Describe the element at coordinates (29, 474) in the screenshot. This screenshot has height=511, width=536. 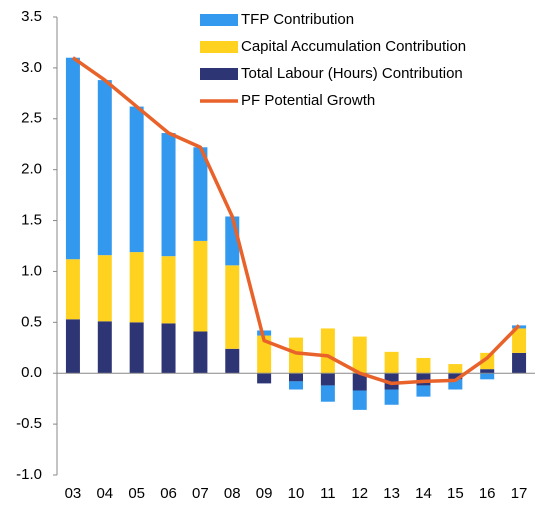
I see `y-tick-label: -1.0` at that location.